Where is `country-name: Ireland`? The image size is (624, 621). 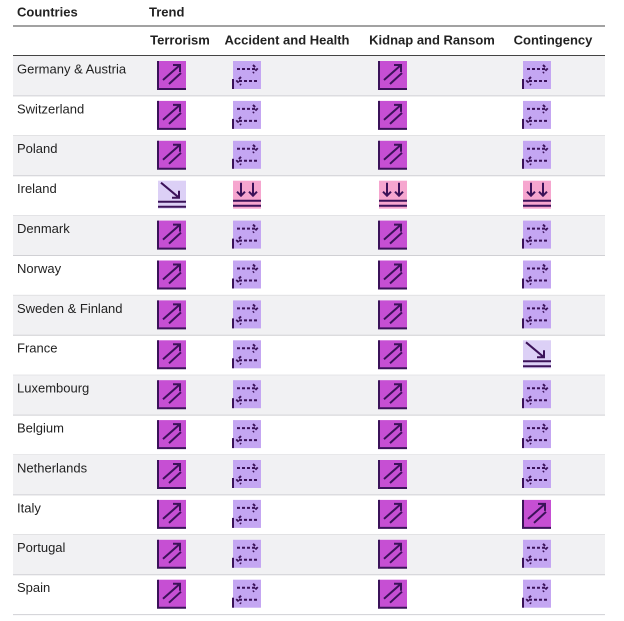 country-name: Ireland is located at coordinates (37, 188).